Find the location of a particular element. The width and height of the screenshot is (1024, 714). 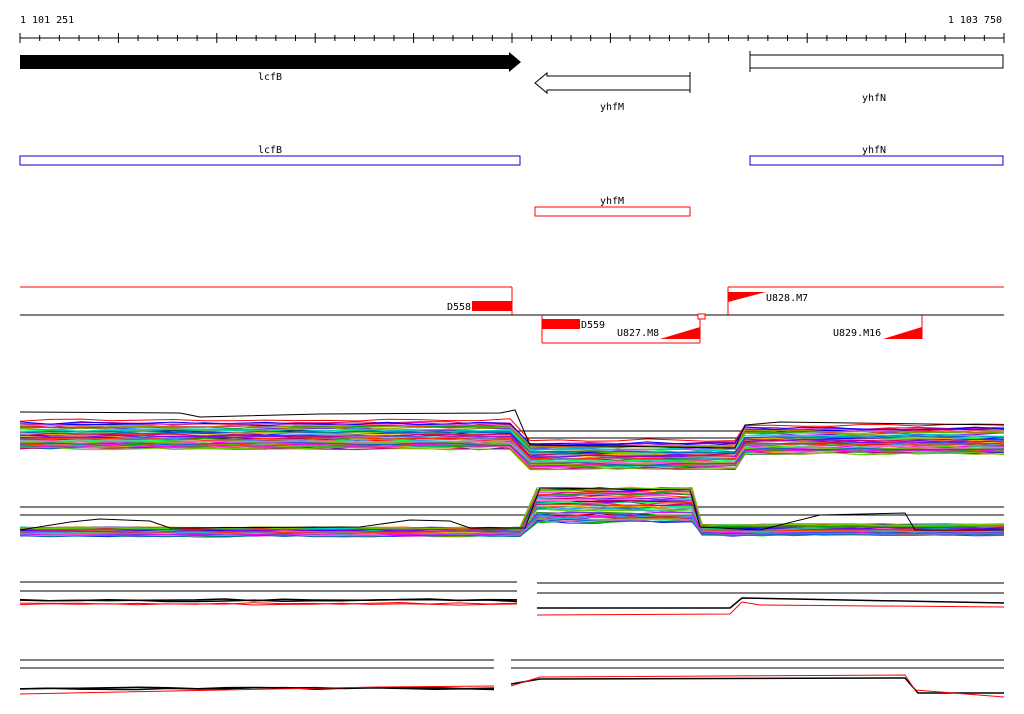

u827-feature-label: U827.M8 is located at coordinates (638, 333).